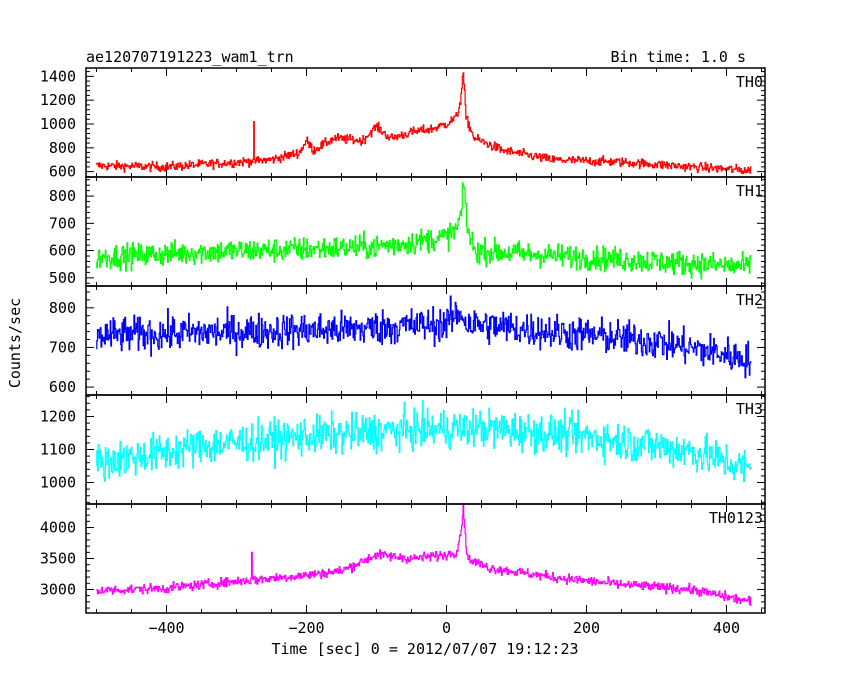 This screenshot has width=850, height=680. I want to click on x-tick-label: −200, so click(306, 628).